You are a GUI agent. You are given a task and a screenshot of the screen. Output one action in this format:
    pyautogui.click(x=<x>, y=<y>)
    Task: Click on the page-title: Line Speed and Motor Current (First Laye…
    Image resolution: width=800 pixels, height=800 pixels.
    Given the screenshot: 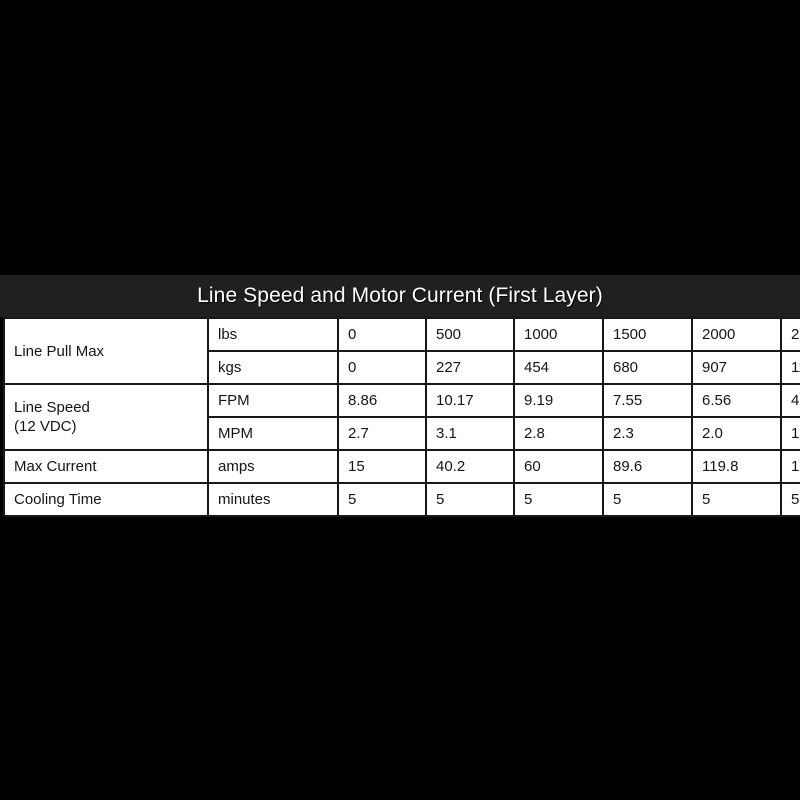 What is the action you would take?
    pyautogui.click(x=400, y=295)
    